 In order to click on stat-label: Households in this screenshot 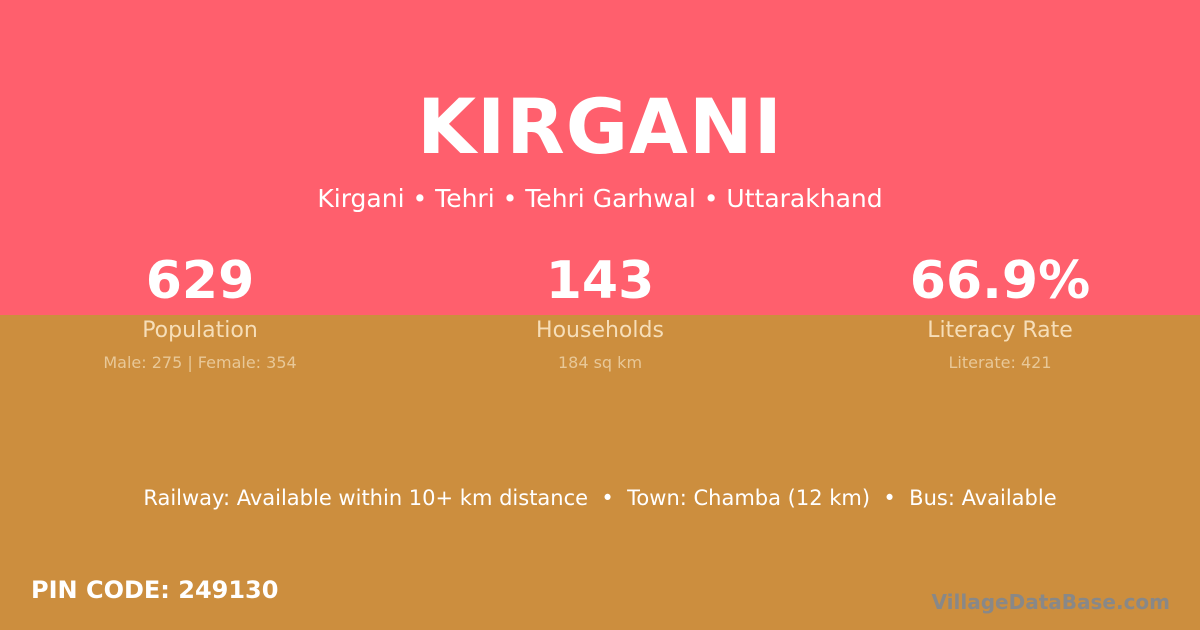, I will do `click(600, 330)`.